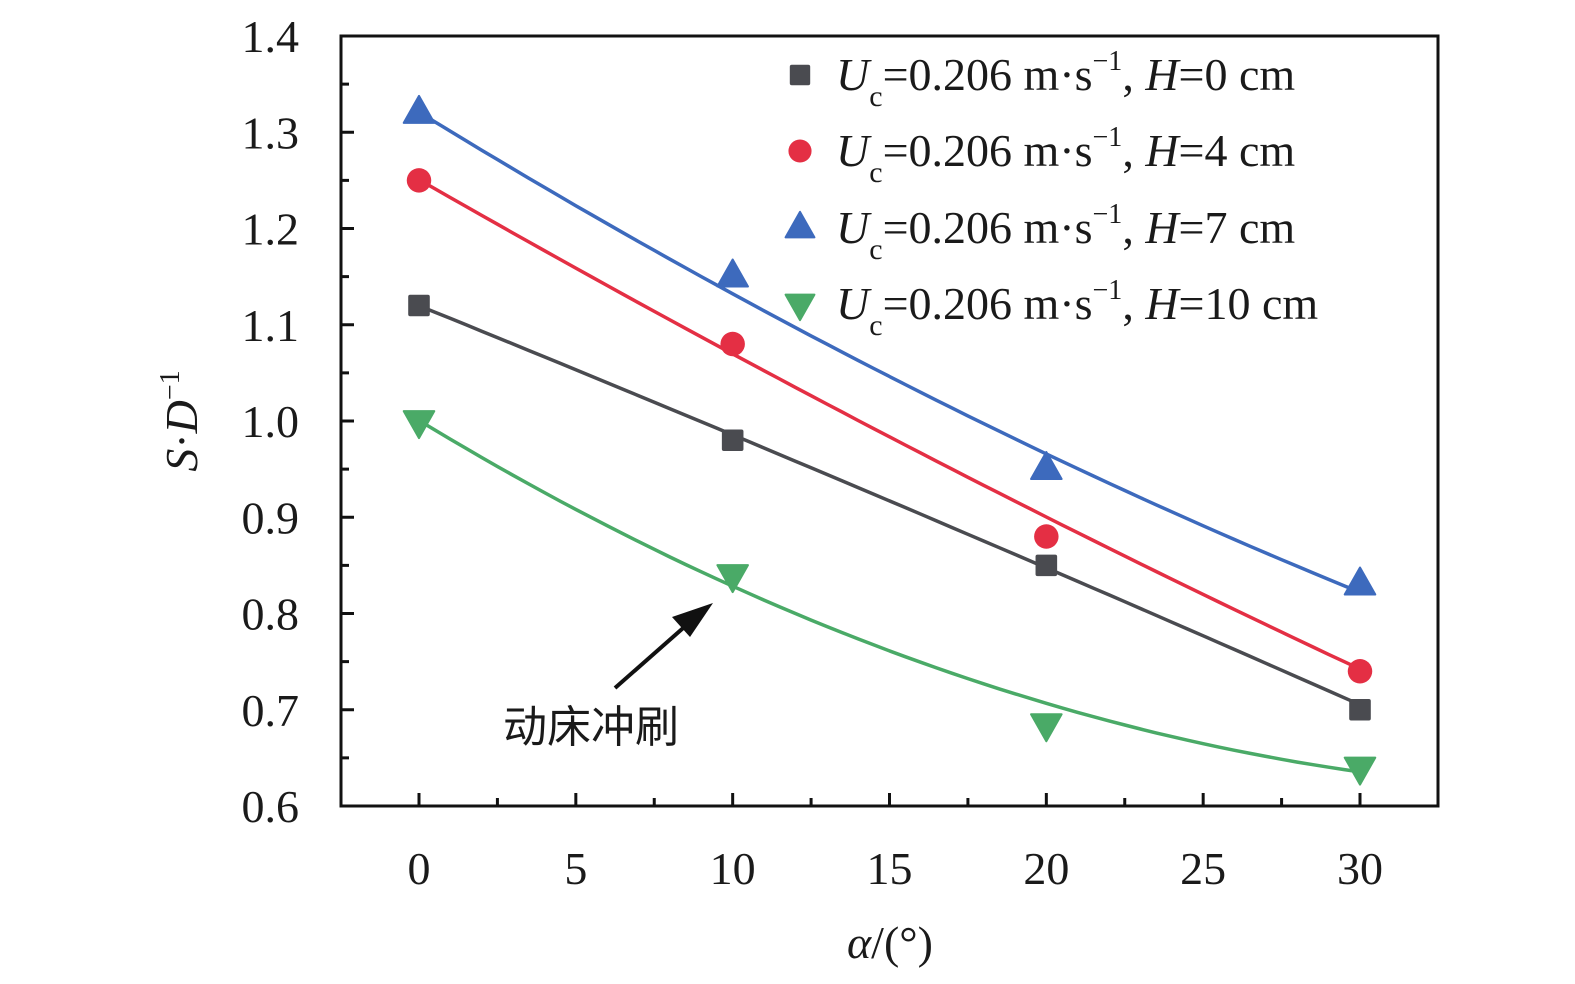  What do you see at coordinates (271, 806) in the screenshot?
I see `y-tick-label: 0.6` at bounding box center [271, 806].